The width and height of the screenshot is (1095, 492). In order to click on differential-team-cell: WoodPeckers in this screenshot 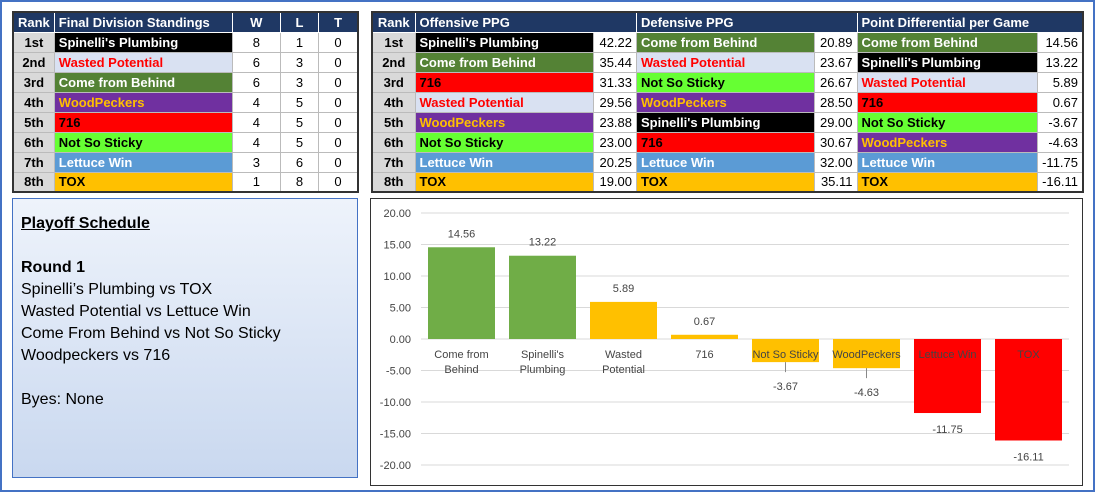, I will do `click(947, 142)`.